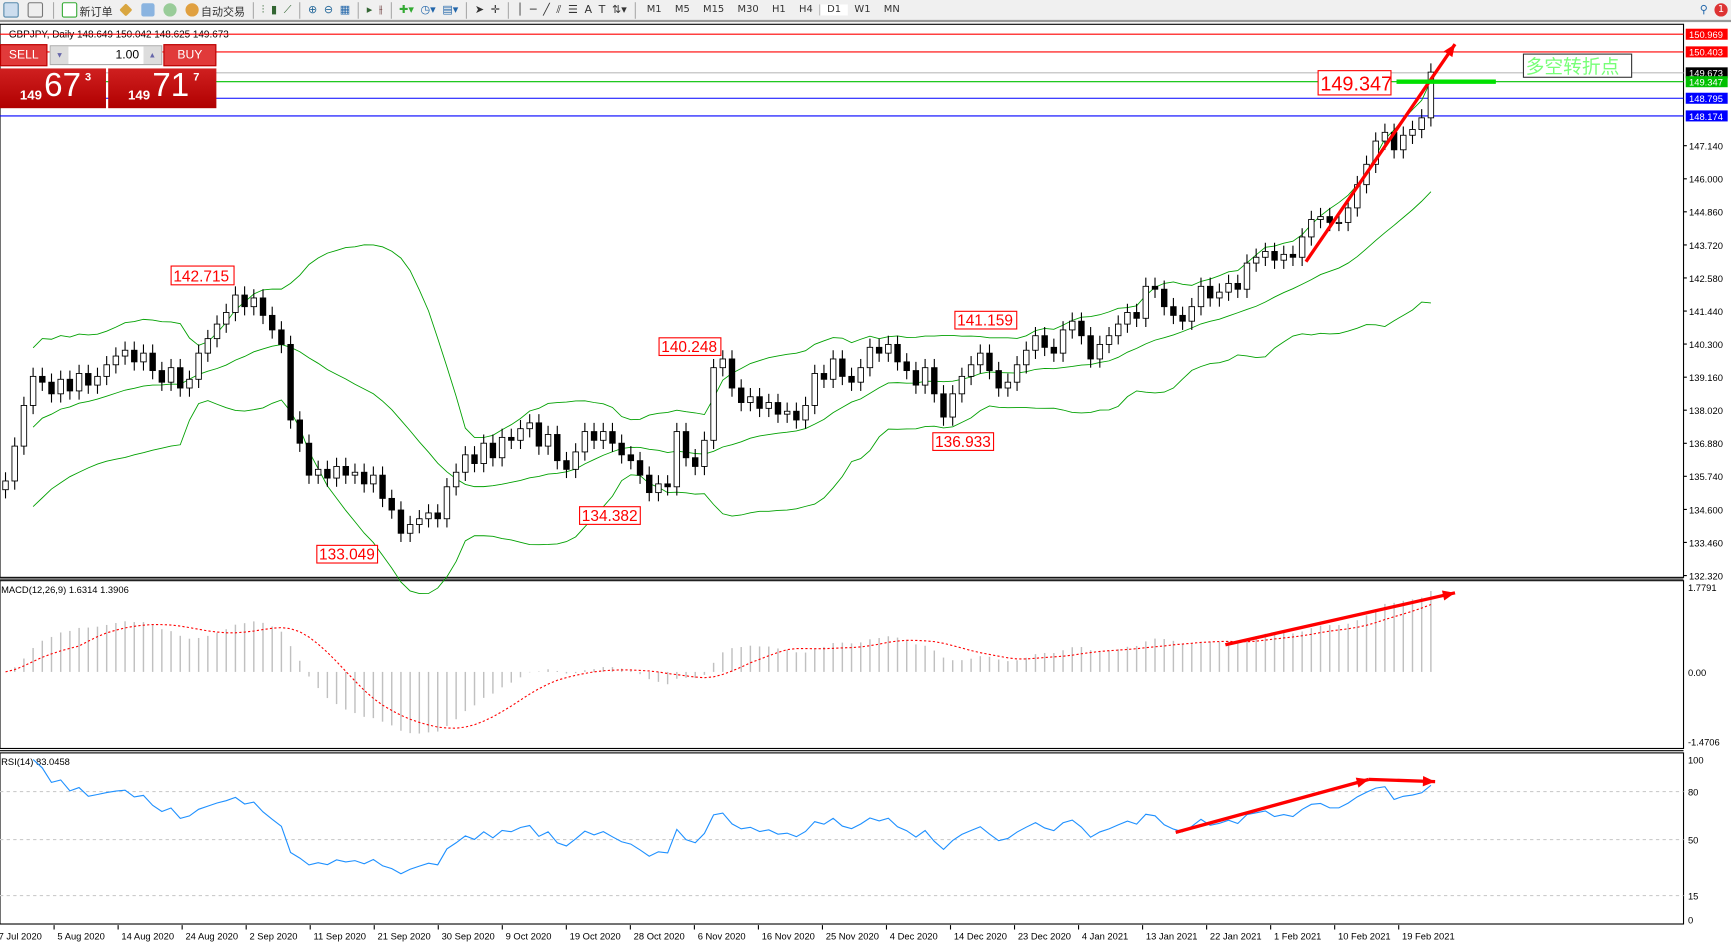 The height and width of the screenshot is (945, 1731). What do you see at coordinates (601, 10) in the screenshot?
I see `text-label-button: T` at bounding box center [601, 10].